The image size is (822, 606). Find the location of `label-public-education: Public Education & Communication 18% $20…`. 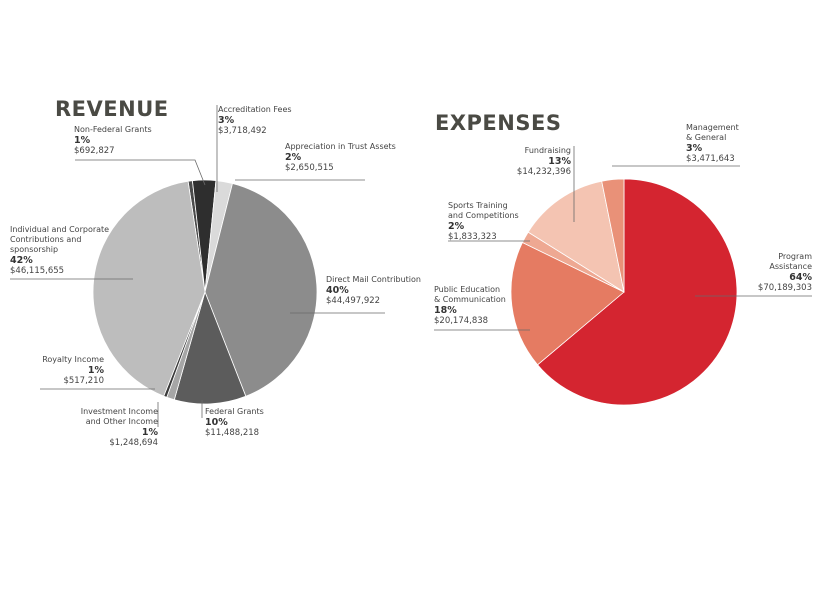

label-public-education: Public Education & Communication 18% $20… is located at coordinates (470, 305).